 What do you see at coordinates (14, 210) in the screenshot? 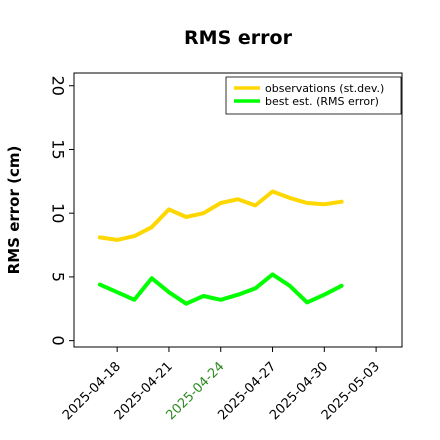
I see `y-axis-label: RMS error (cm)` at bounding box center [14, 210].